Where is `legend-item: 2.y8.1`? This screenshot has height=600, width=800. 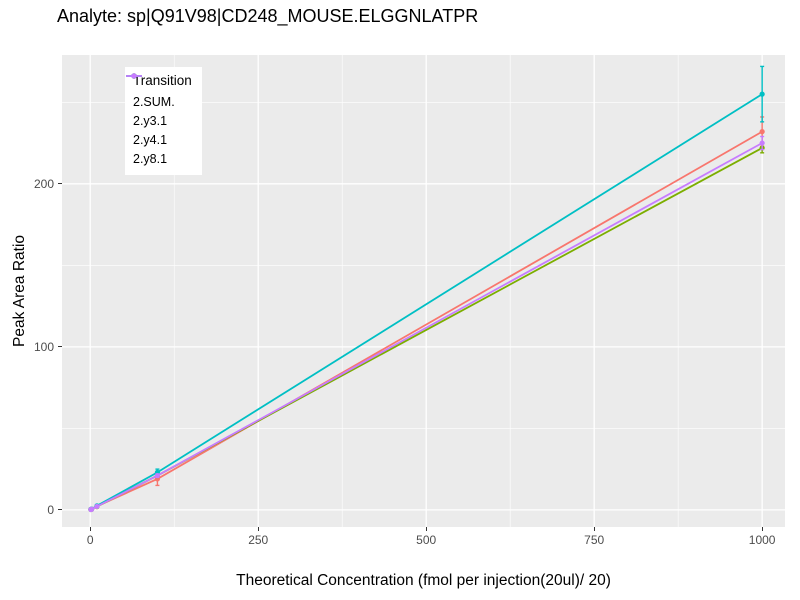 legend-item: 2.y8.1 is located at coordinates (159, 120).